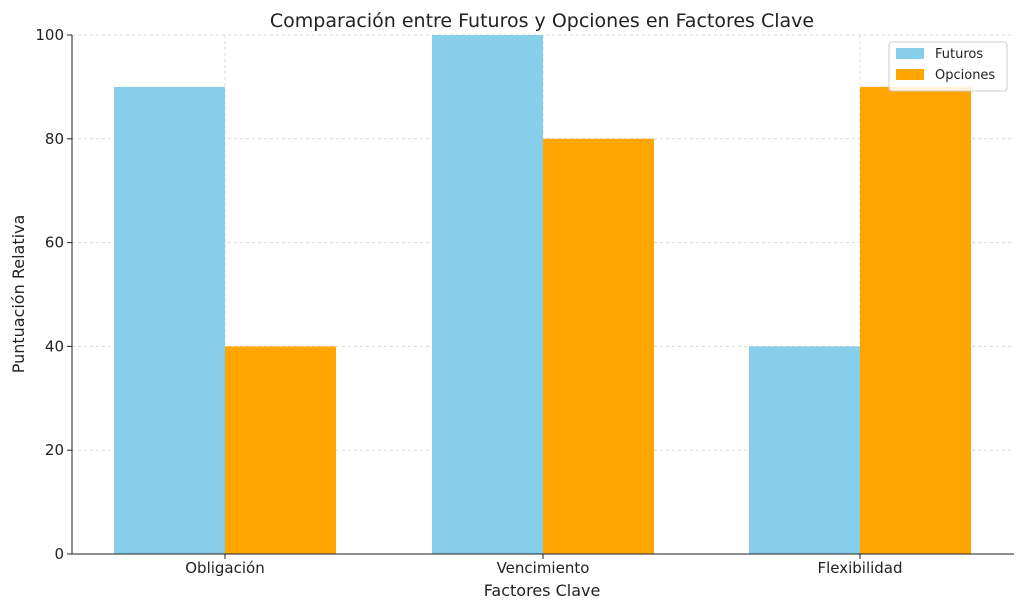 This screenshot has height=610, width=1024. What do you see at coordinates (54, 346) in the screenshot?
I see `y-tick-label: 40` at bounding box center [54, 346].